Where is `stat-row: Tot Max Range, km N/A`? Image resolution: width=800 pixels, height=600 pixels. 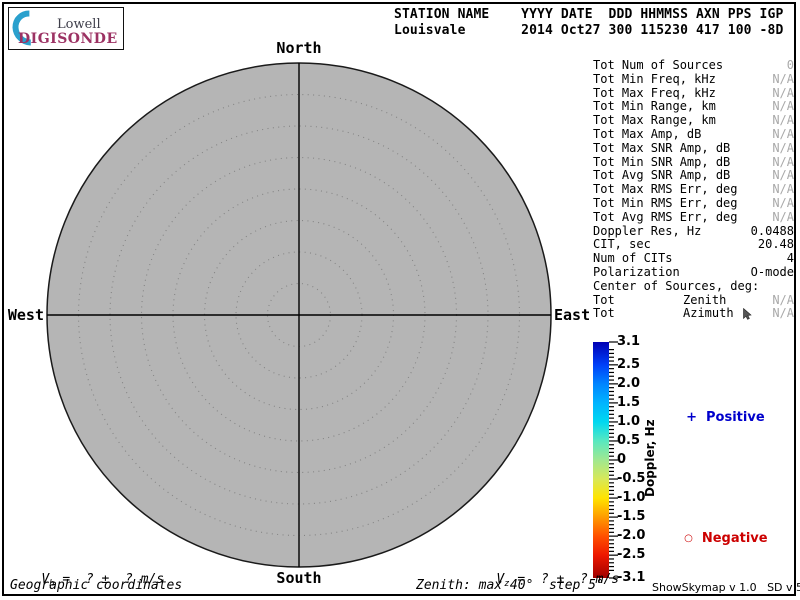
stat-row: Tot Max Range, km N/A is located at coordinates (693, 120).